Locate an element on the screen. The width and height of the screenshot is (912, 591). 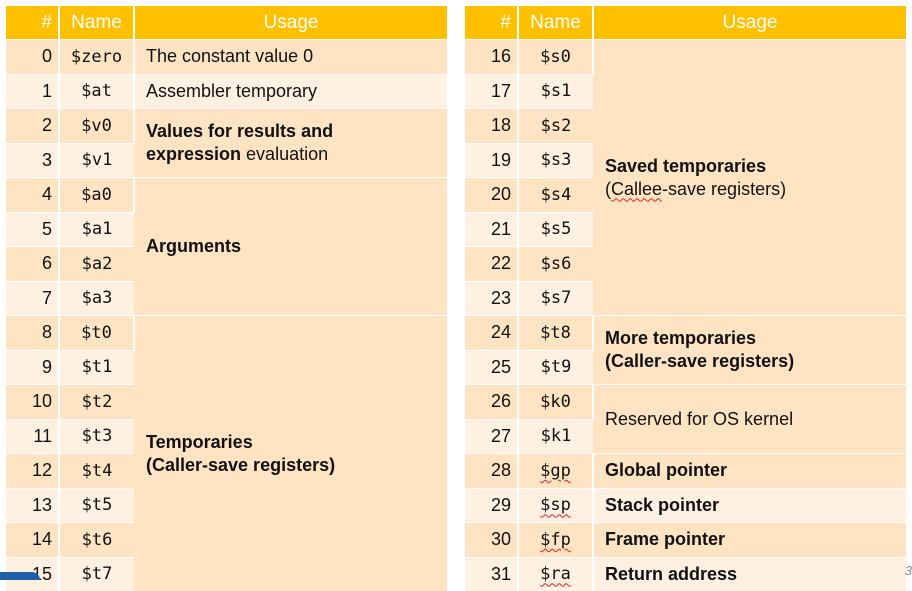
register-number: 25 is located at coordinates (491, 367).